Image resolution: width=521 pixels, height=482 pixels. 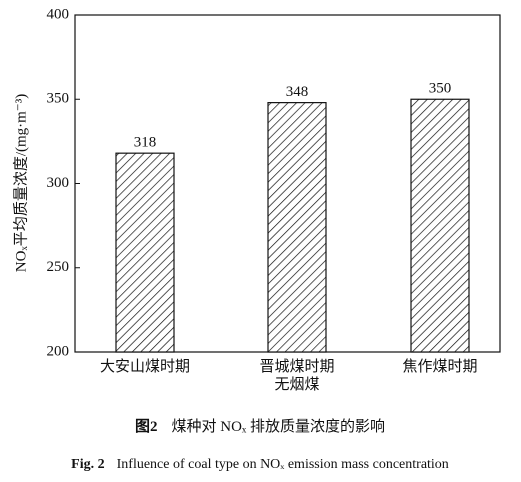 I want to click on y-tick-label: 400, so click(x=58, y=14).